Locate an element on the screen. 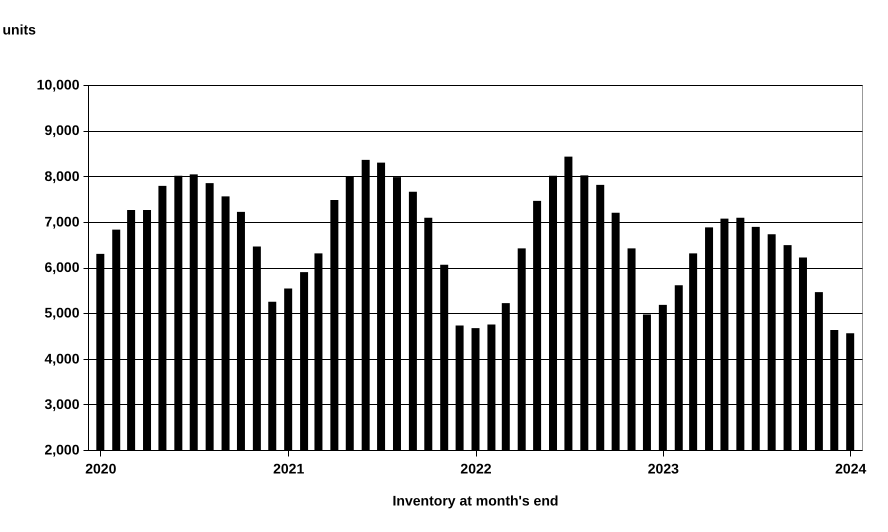 The image size is (888, 532). x-tick-label: 2020 is located at coordinates (101, 468).